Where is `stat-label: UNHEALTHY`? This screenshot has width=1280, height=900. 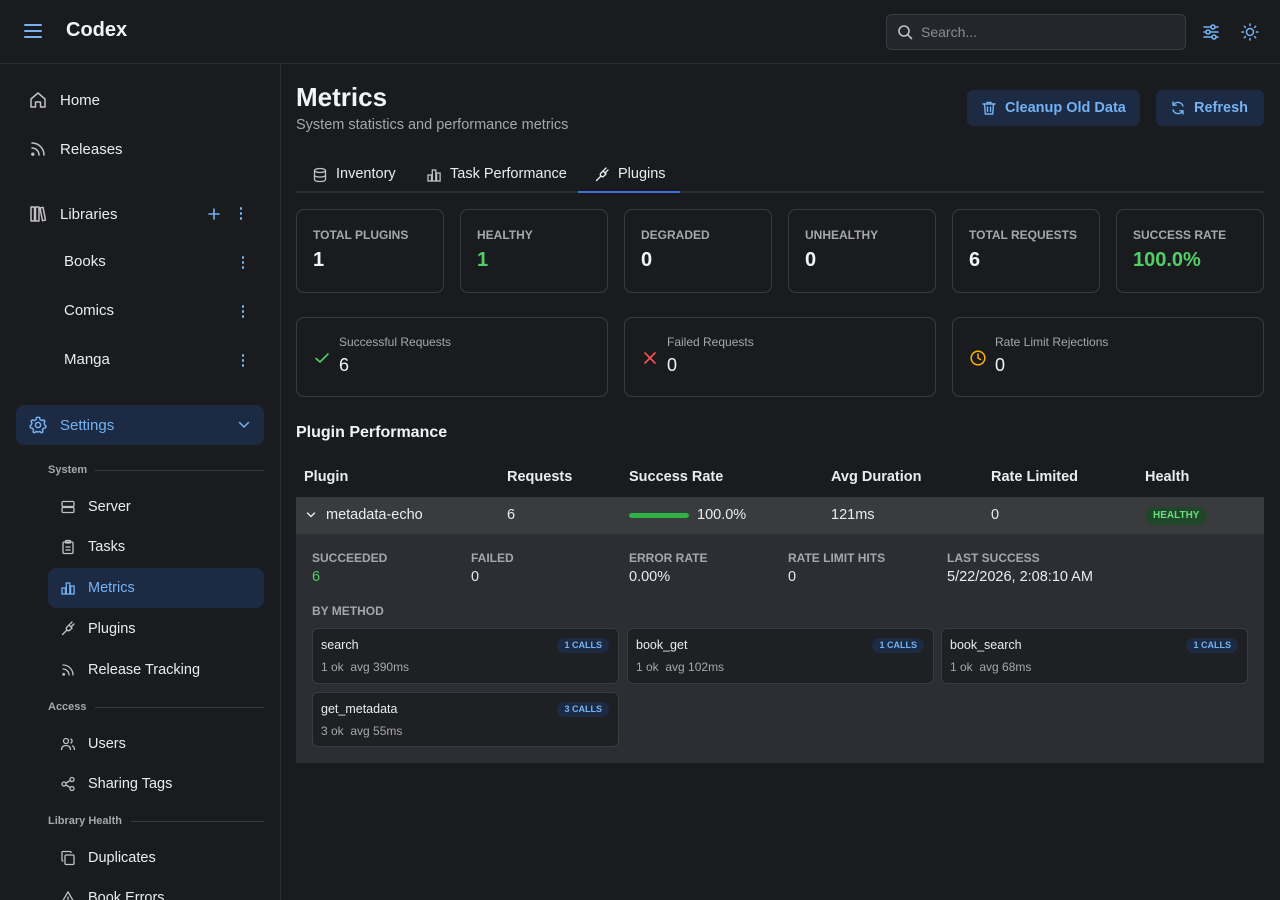
stat-label: UNHEALTHY is located at coordinates (842, 235).